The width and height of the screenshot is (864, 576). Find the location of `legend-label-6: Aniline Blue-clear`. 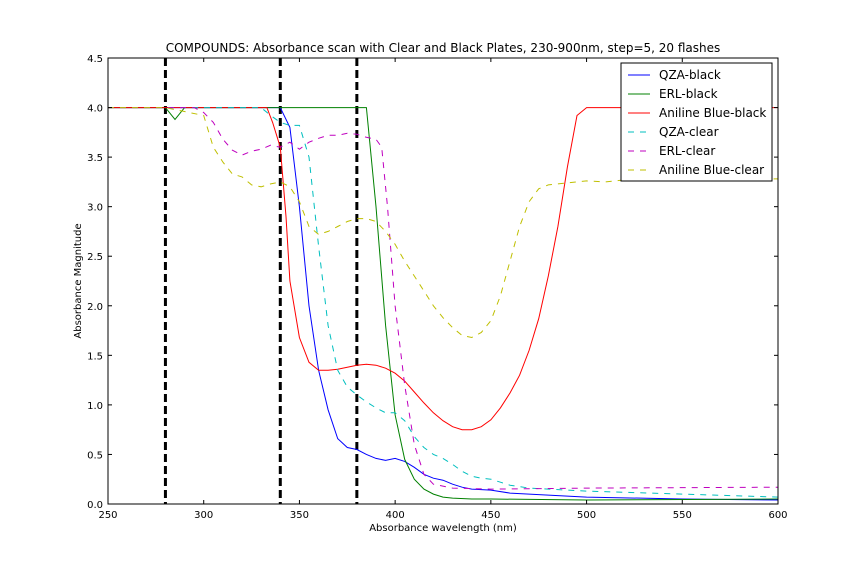

legend-label-6: Aniline Blue-clear is located at coordinates (711, 170).